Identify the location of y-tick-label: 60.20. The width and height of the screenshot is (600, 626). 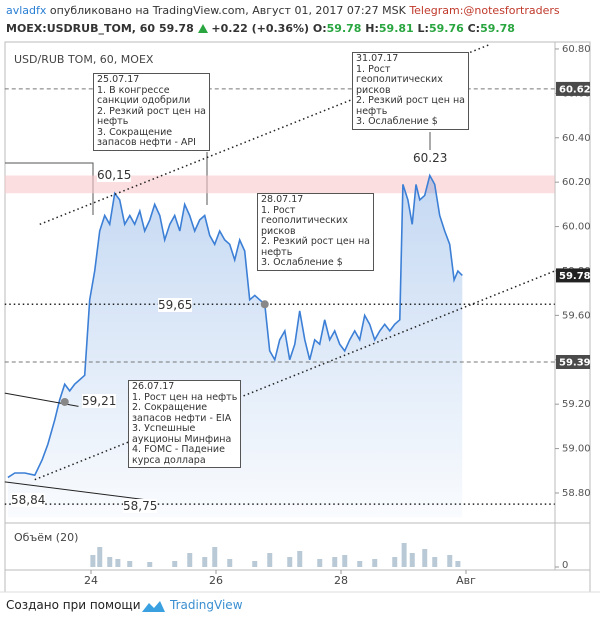
(576, 182).